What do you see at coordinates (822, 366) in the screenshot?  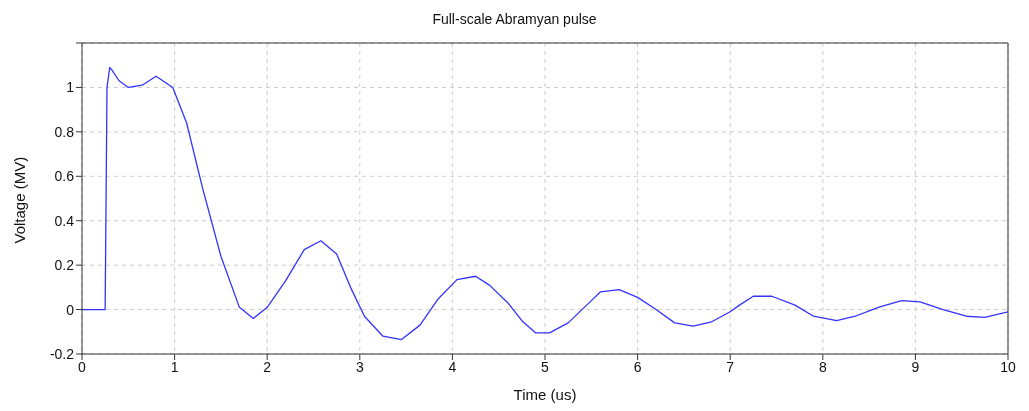 I see `x-tick-label: 8` at bounding box center [822, 366].